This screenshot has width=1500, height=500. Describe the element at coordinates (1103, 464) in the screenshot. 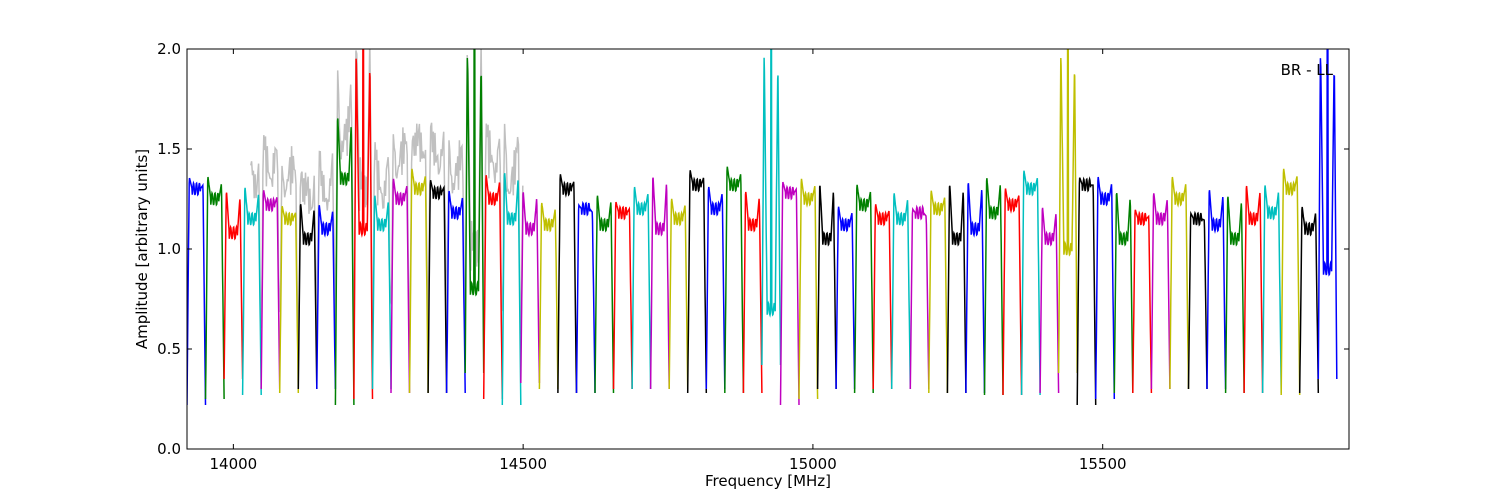

I see `x-tick-label-15500: 15500` at that location.